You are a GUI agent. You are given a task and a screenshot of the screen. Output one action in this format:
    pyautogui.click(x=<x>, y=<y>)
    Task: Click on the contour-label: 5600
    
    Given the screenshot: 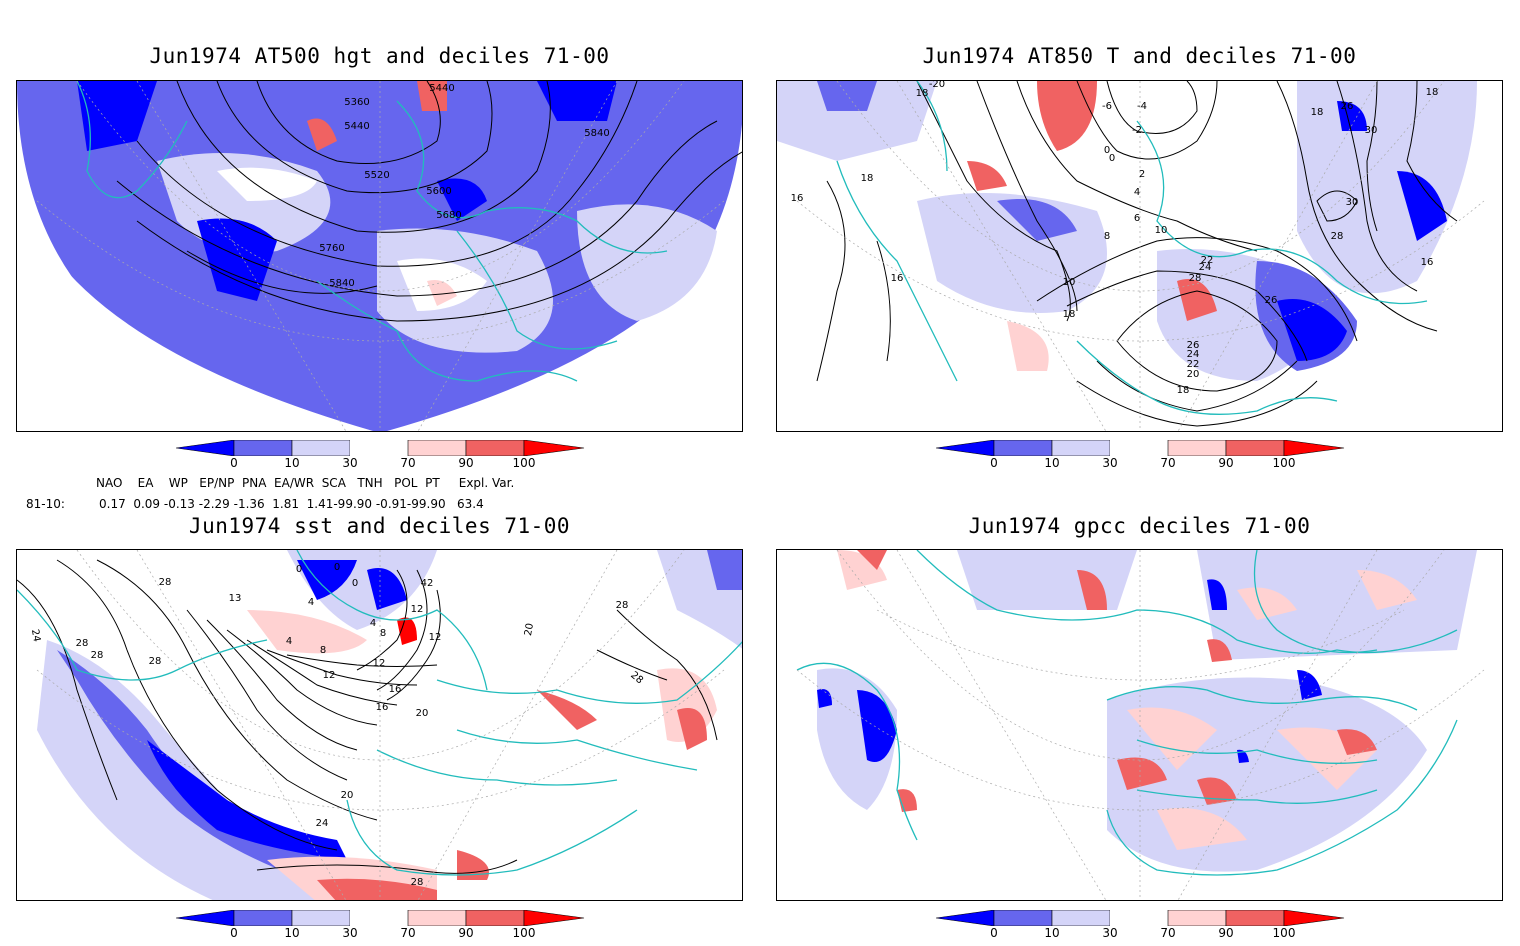 What is the action you would take?
    pyautogui.click(x=438, y=191)
    